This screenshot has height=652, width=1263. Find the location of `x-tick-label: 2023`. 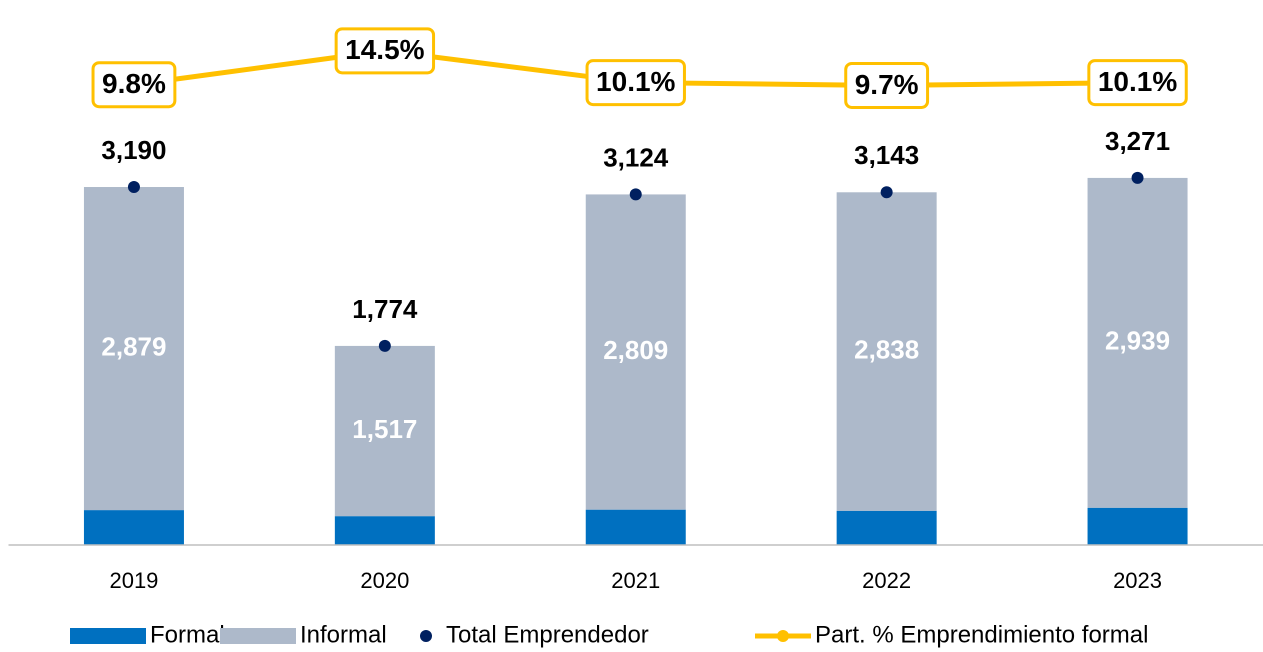

x-tick-label: 2023 is located at coordinates (1137, 580).